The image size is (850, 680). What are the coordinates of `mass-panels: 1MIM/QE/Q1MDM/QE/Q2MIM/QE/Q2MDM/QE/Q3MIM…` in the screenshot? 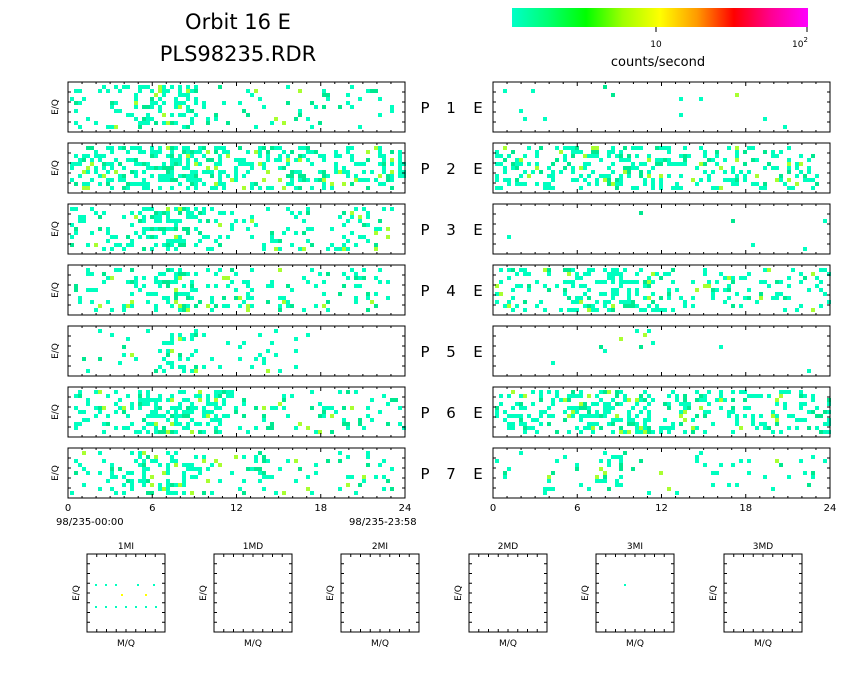 It's located at (437, 595).